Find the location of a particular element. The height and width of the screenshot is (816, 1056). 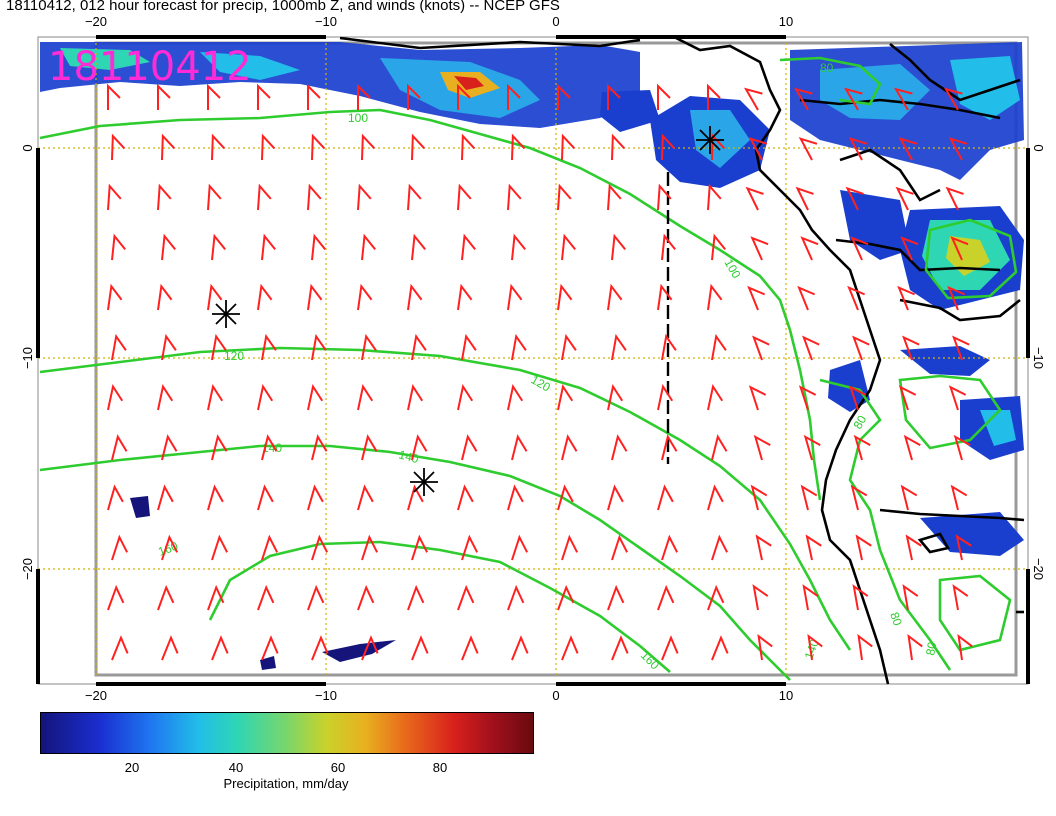

lat-ticks-left: 0 −10 −20 is located at coordinates (27, 362).